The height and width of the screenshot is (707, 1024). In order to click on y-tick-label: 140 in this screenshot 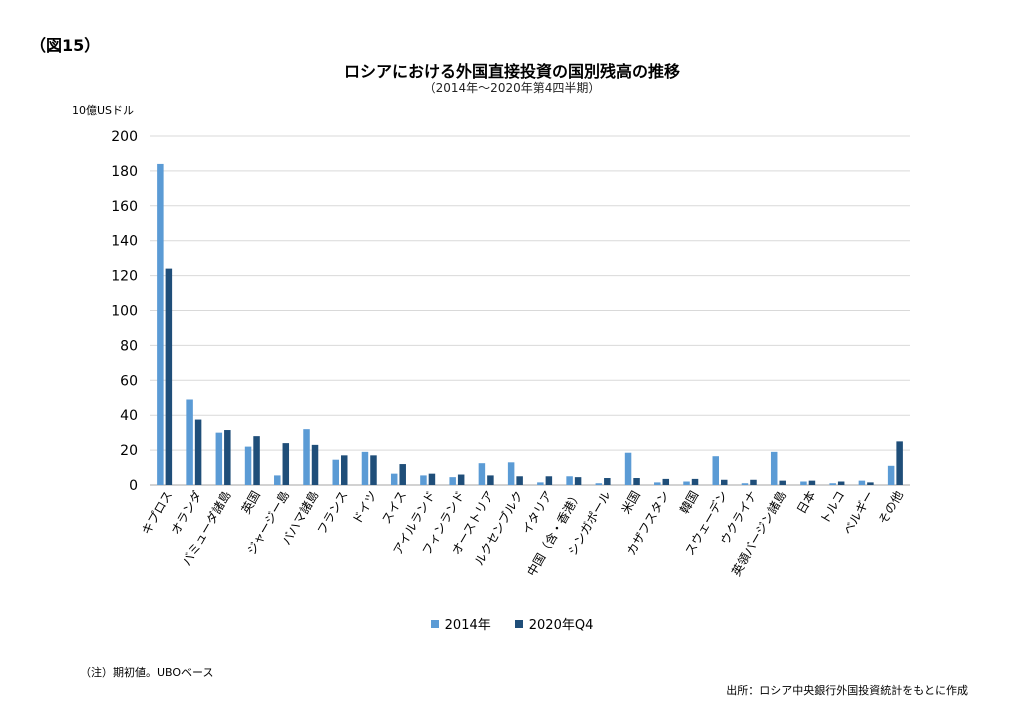, I will do `click(124, 242)`.